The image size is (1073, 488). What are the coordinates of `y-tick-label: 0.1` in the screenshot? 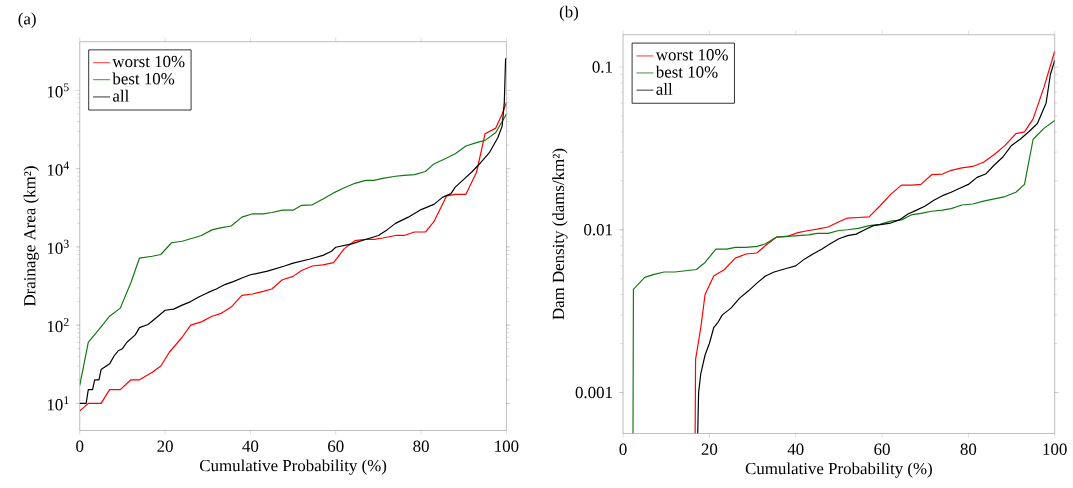 It's located at (602, 67).